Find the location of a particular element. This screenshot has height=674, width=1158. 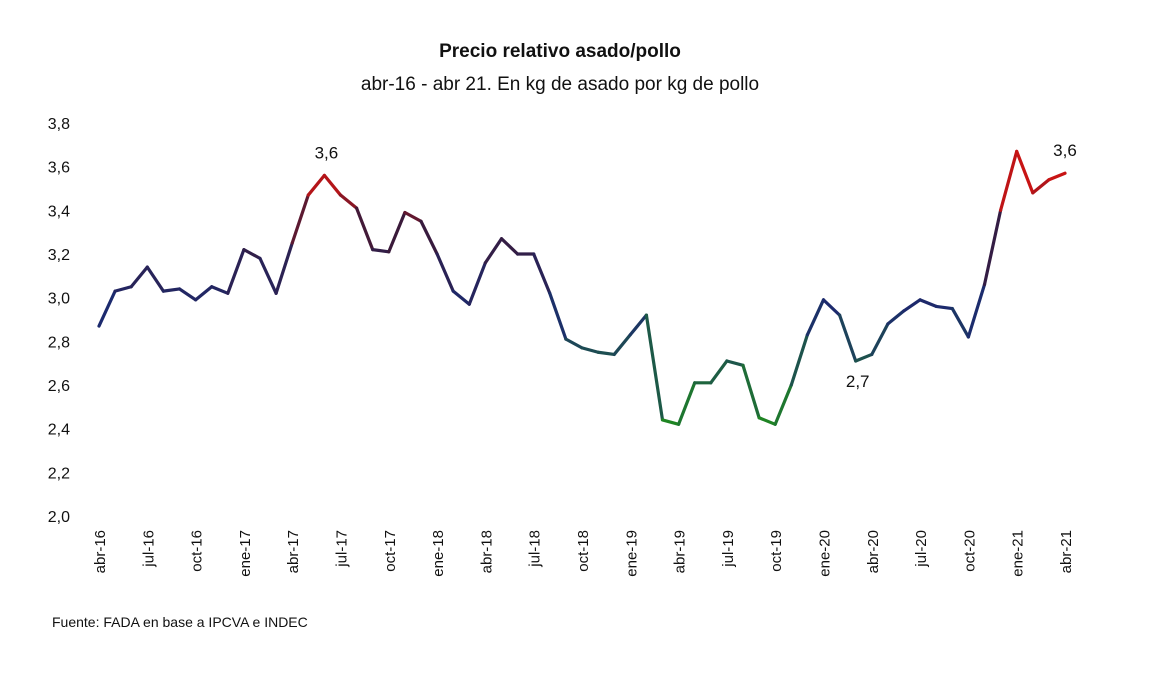

x-tick-label: jul-19 is located at coordinates (728, 549).